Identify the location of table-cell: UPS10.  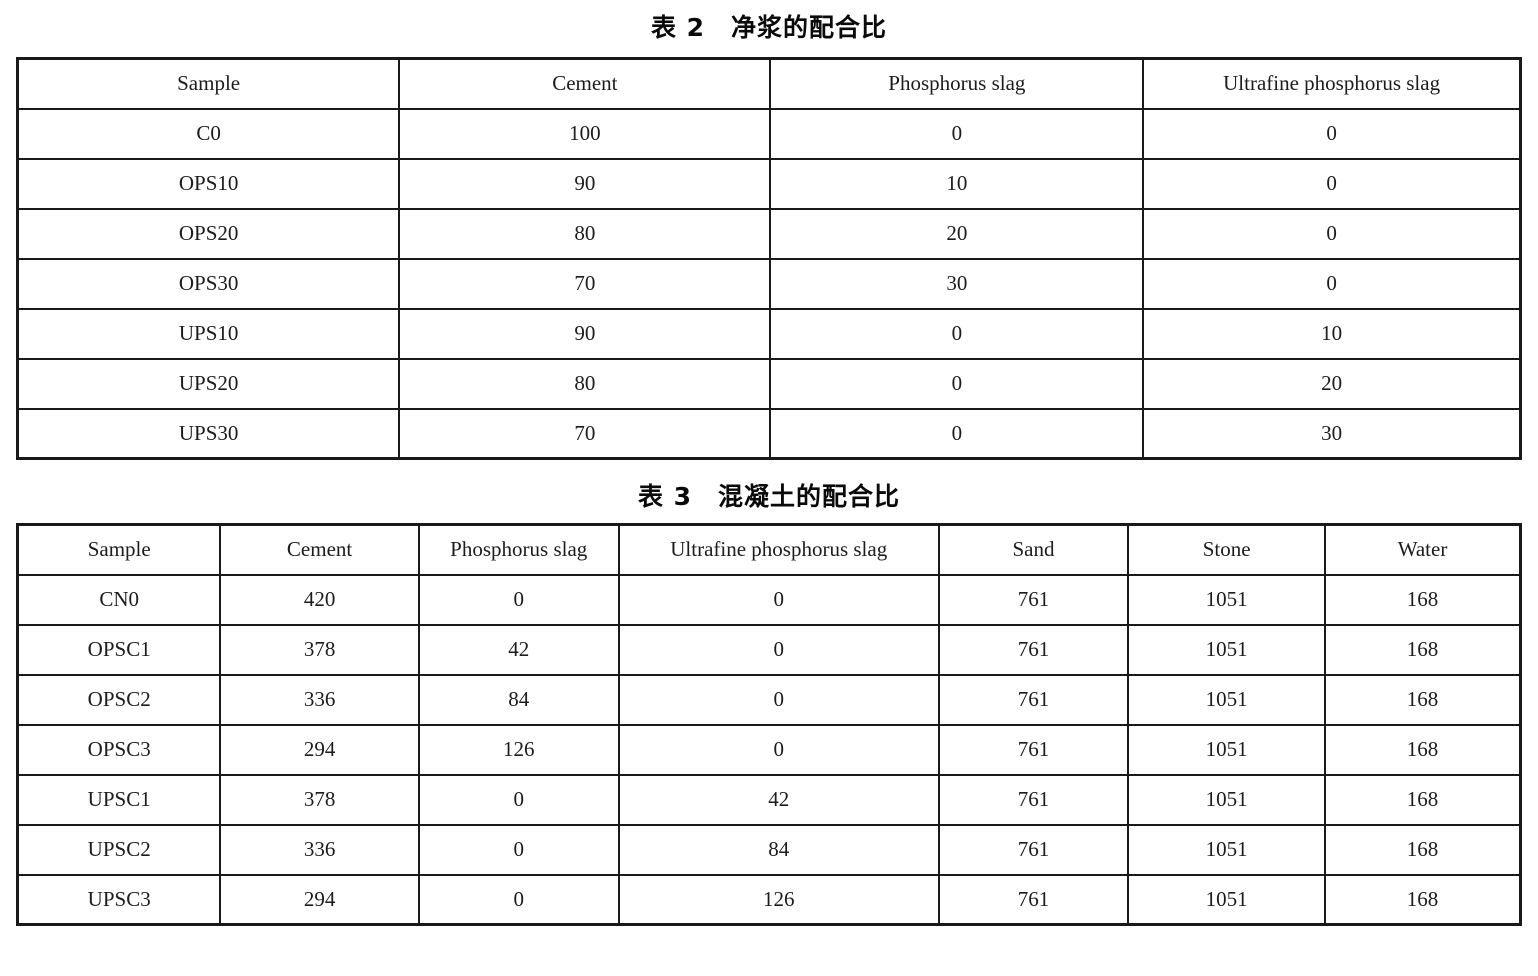
(208, 333).